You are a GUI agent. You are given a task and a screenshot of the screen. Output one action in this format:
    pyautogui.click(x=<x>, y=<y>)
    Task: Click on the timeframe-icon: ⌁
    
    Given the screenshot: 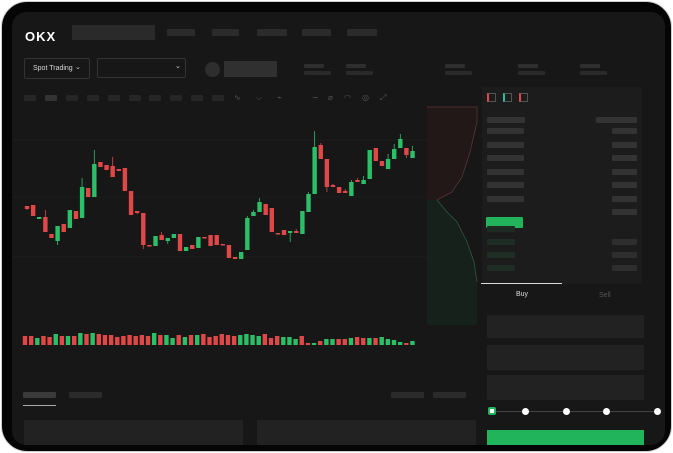 What is the action you would take?
    pyautogui.click(x=279, y=97)
    